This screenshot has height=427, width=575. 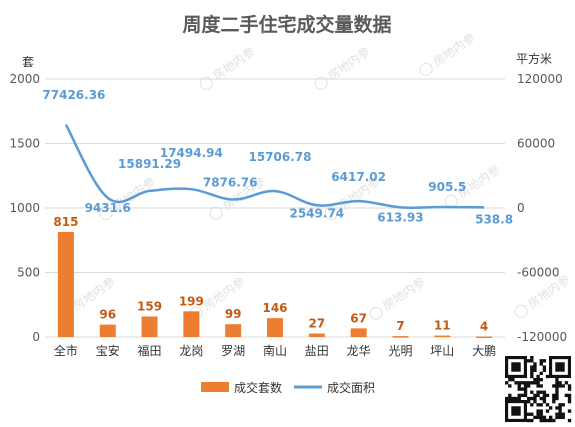 I want to click on legend-bar-swatch, so click(x=215, y=387).